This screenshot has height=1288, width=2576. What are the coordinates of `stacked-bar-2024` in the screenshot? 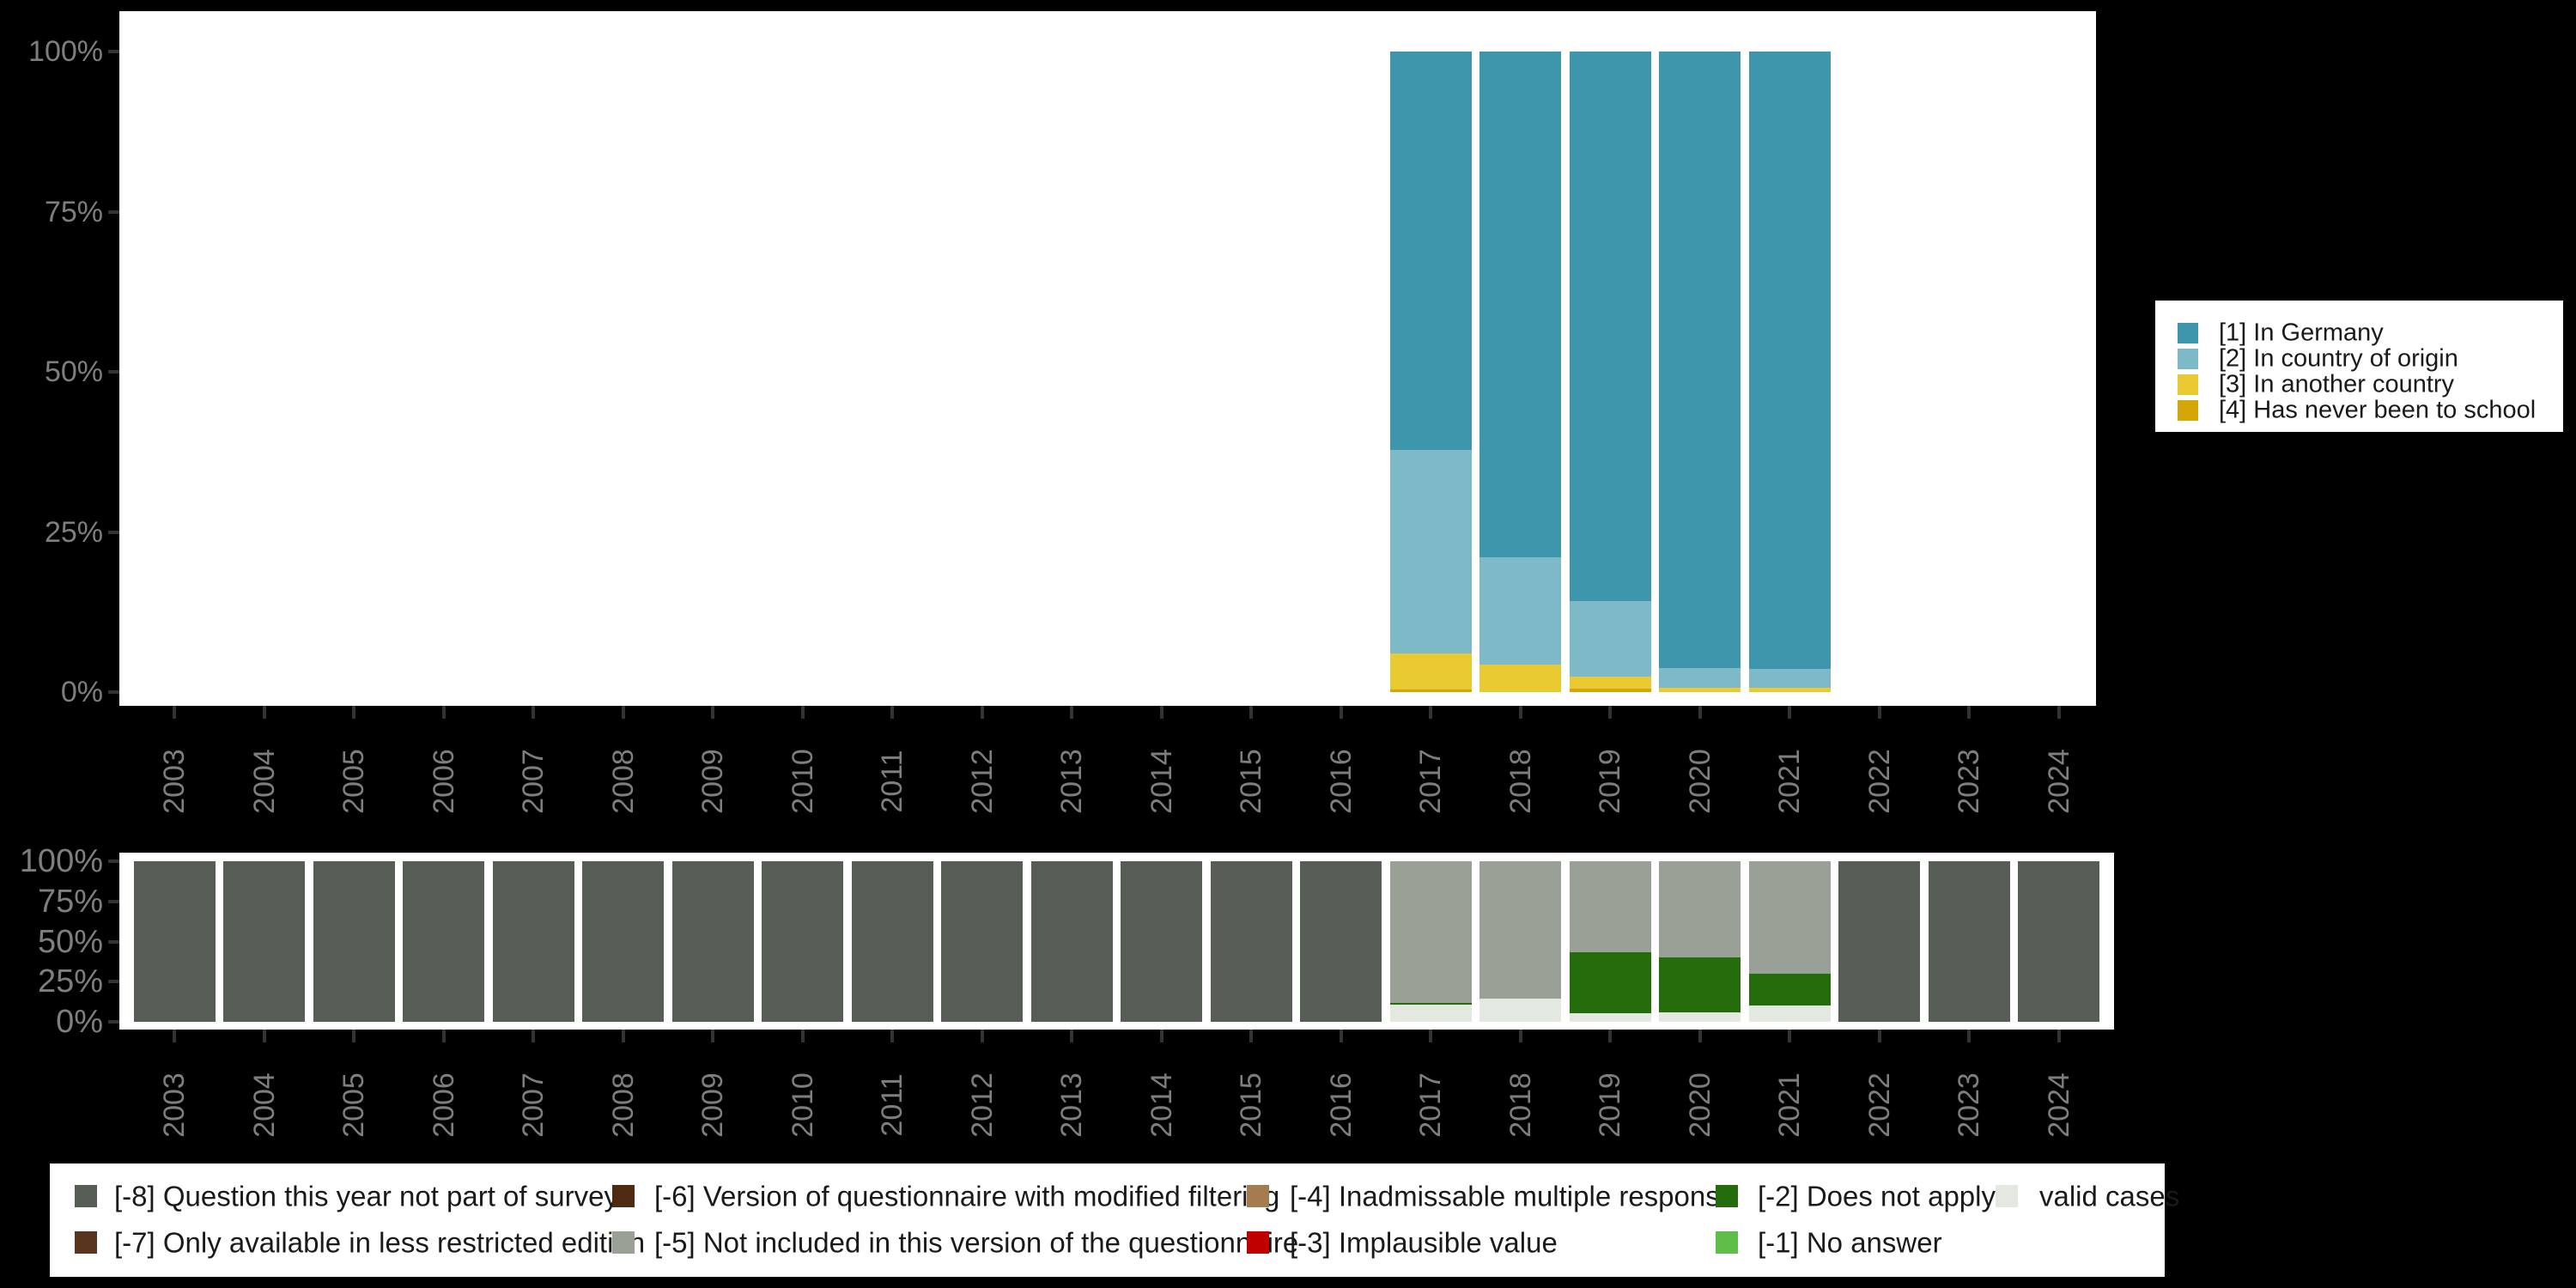 It's located at (2058, 941).